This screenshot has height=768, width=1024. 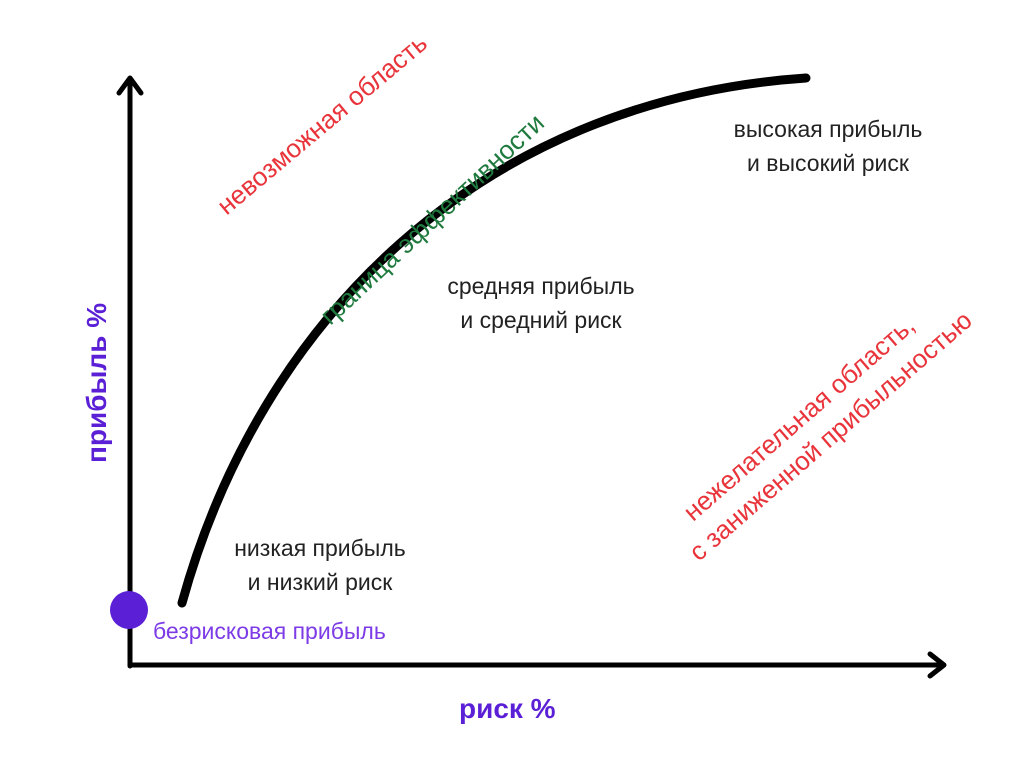 I want to click on low-region-label: низкая прибыль и низкий риск, so click(x=320, y=565).